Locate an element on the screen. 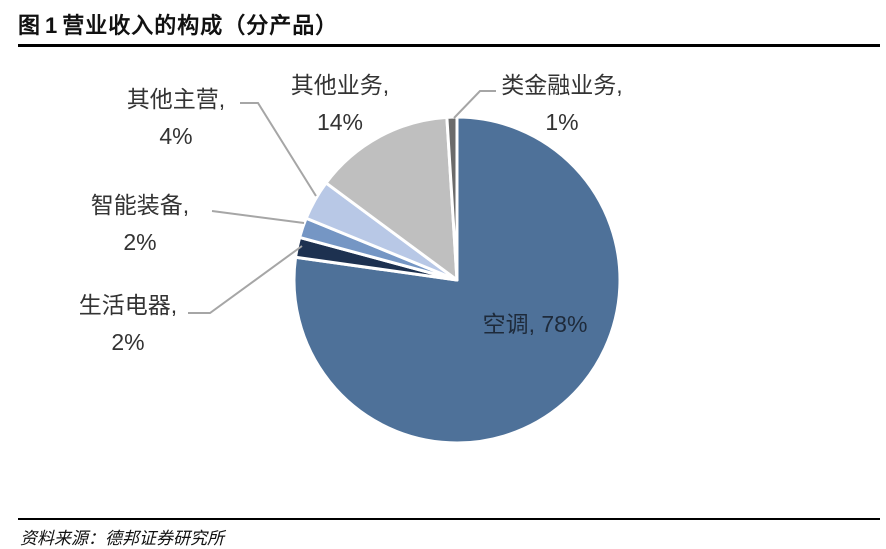 The height and width of the screenshot is (549, 886). figure-title-prefix: 图 is located at coordinates (30, 26).